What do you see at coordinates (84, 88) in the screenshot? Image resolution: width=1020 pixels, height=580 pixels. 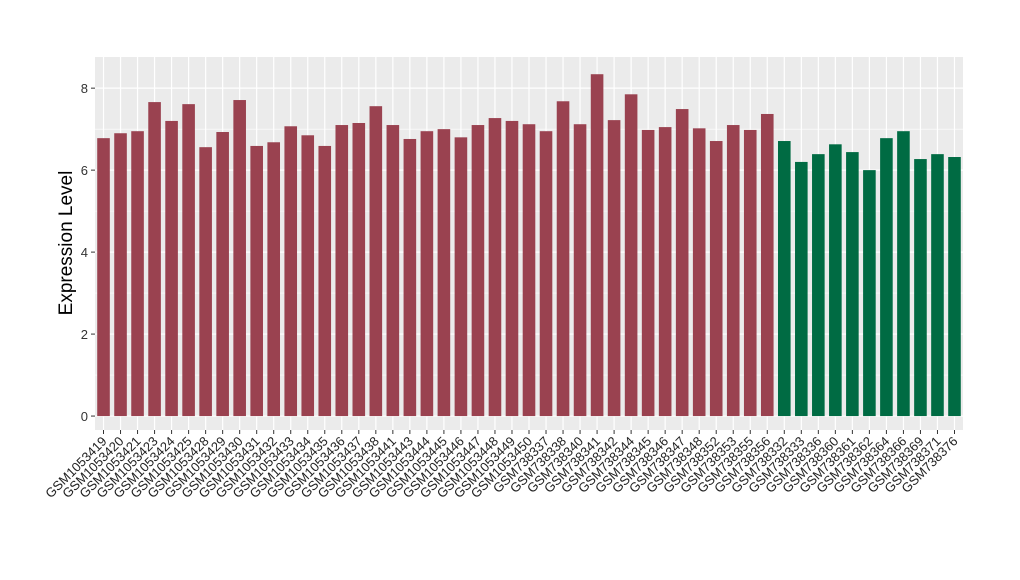 I see `y-tick-label: 8` at bounding box center [84, 88].